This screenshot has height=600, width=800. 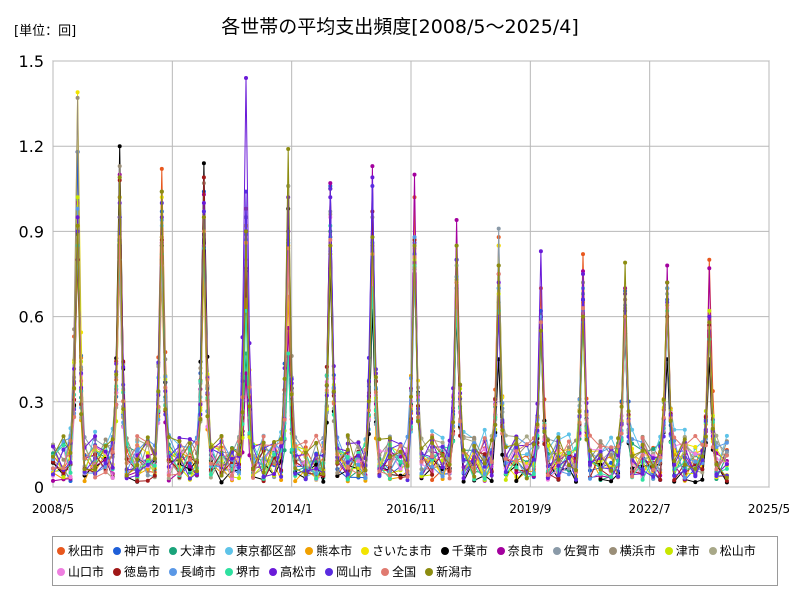 I want to click on x-tick-label: 2011/3, so click(x=172, y=509).